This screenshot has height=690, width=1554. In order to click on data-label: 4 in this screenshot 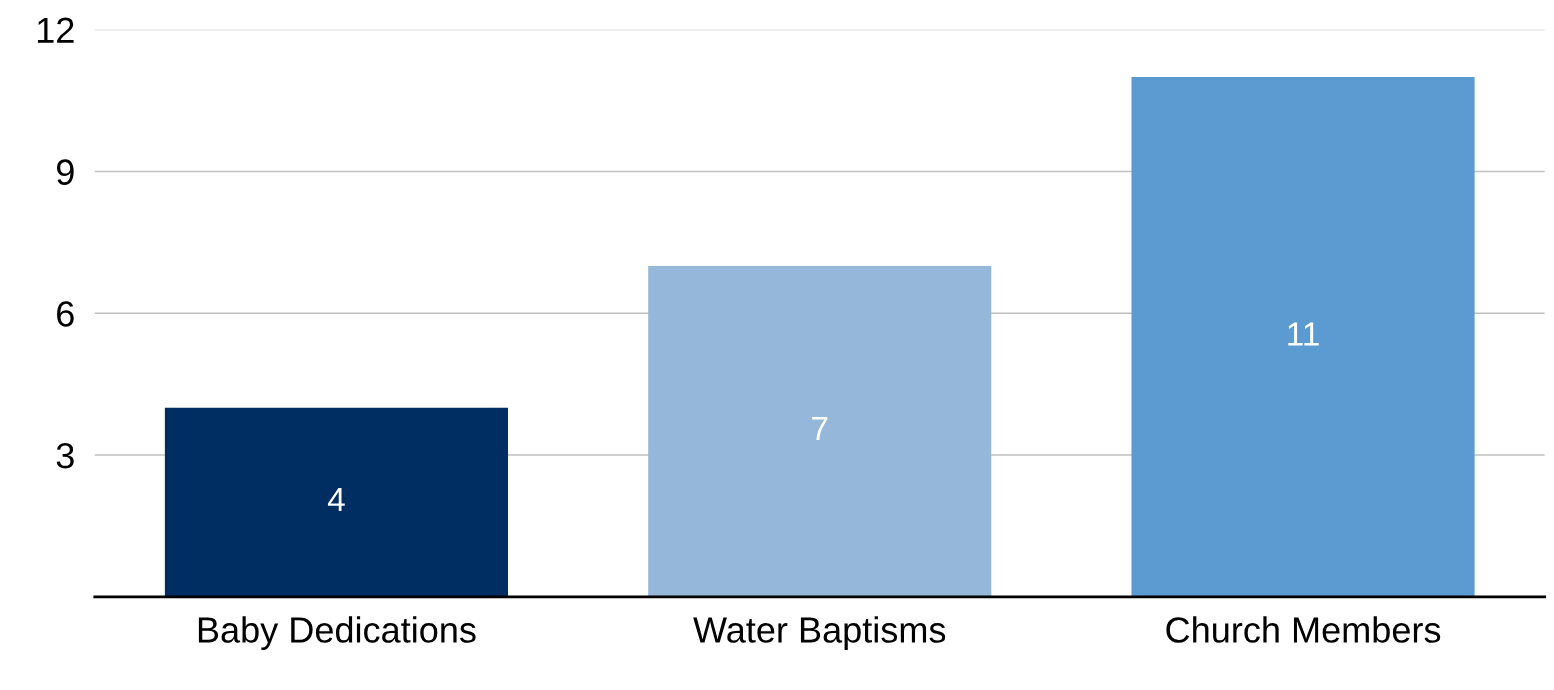, I will do `click(336, 499)`.